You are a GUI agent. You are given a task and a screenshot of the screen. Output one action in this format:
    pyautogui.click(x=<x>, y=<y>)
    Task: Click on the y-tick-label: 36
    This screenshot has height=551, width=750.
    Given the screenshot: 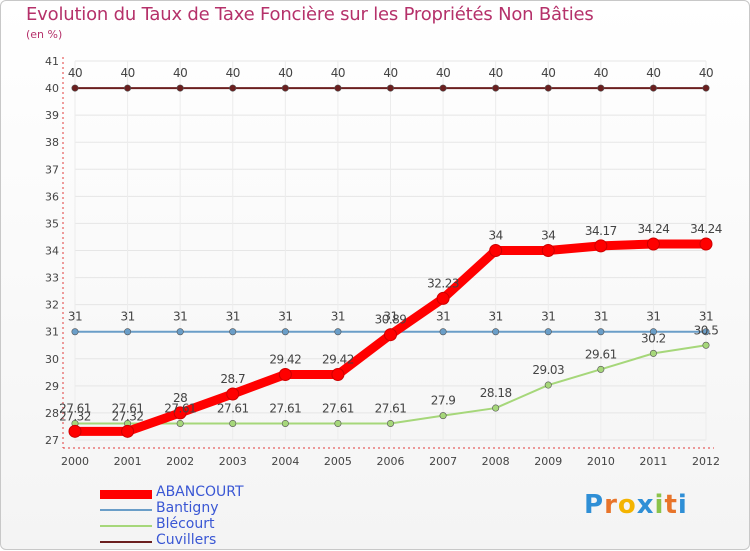 What is the action you would take?
    pyautogui.click(x=52, y=196)
    